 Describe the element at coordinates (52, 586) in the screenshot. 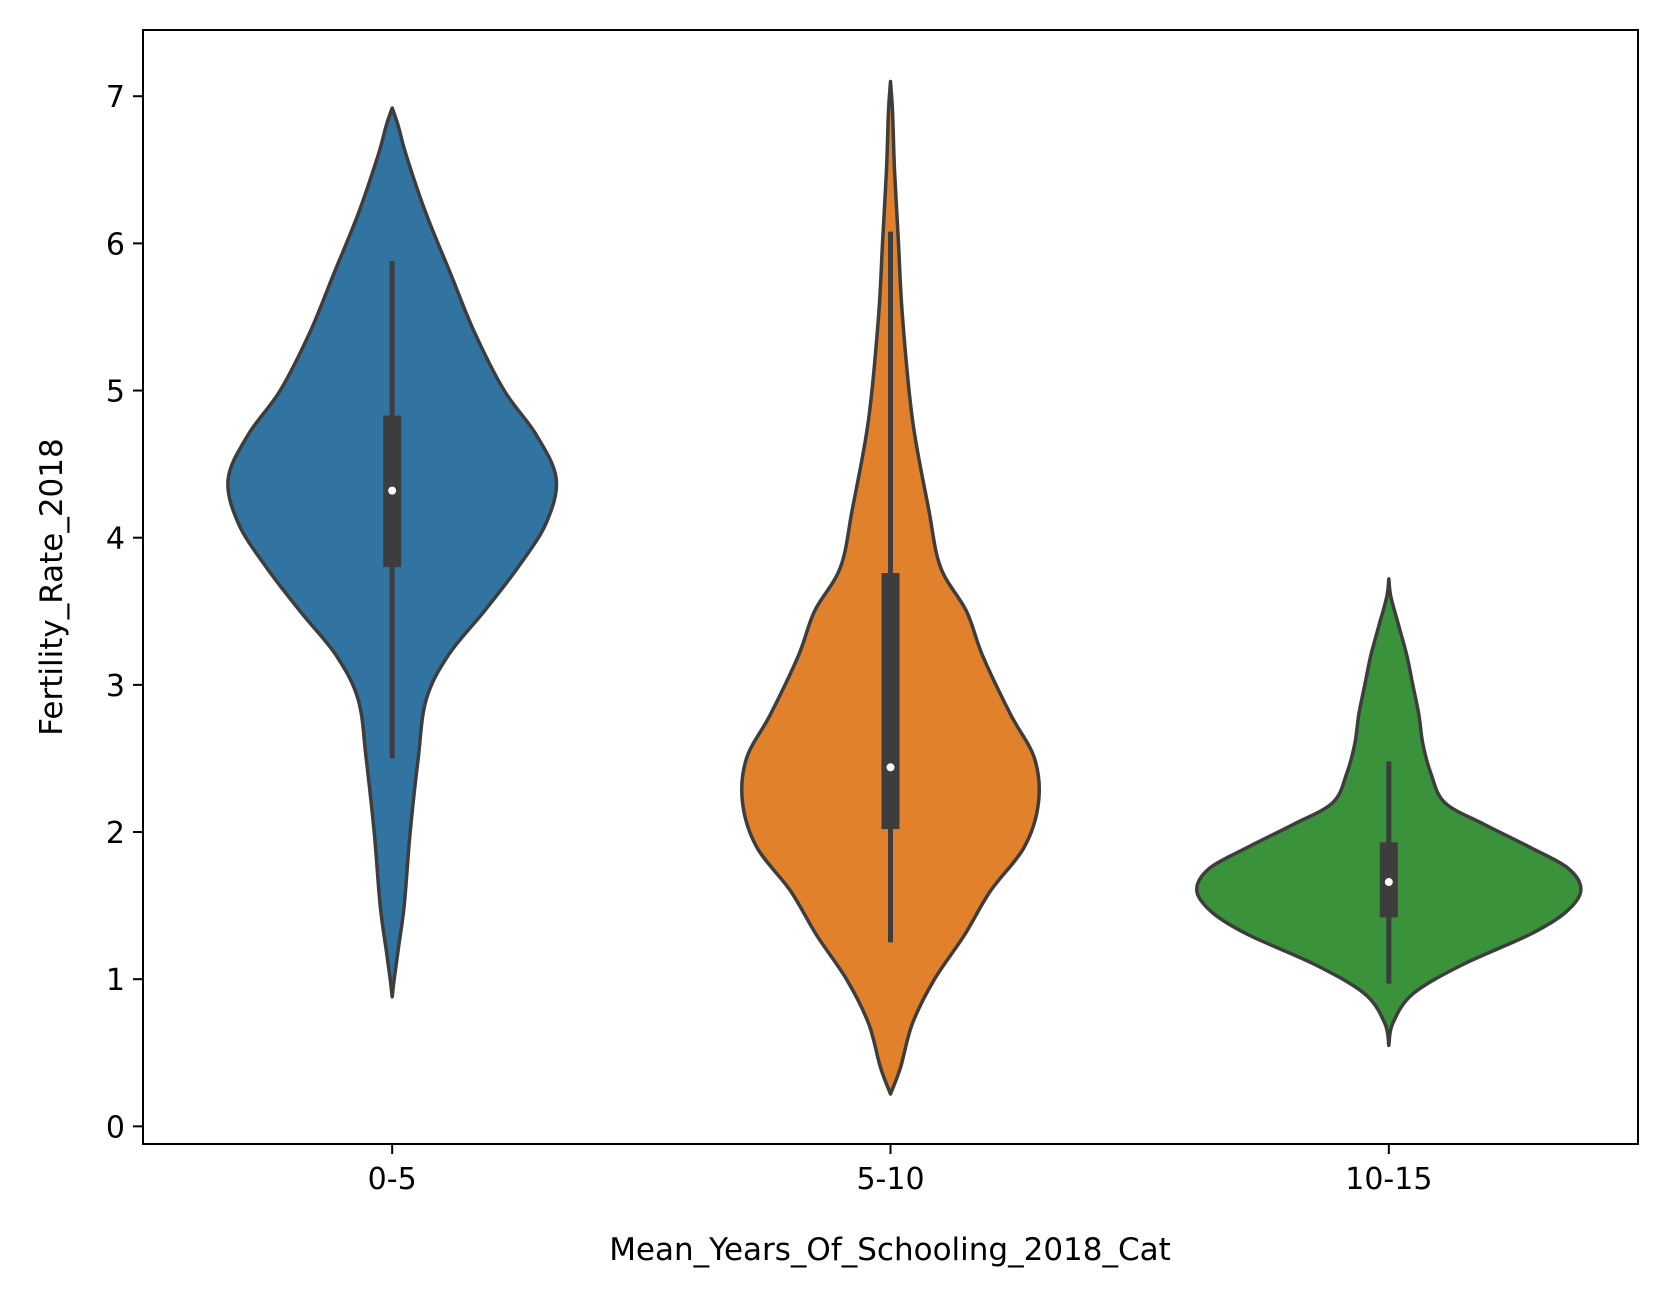

I see `y-axis-label: Fertility_Rate_2018` at that location.